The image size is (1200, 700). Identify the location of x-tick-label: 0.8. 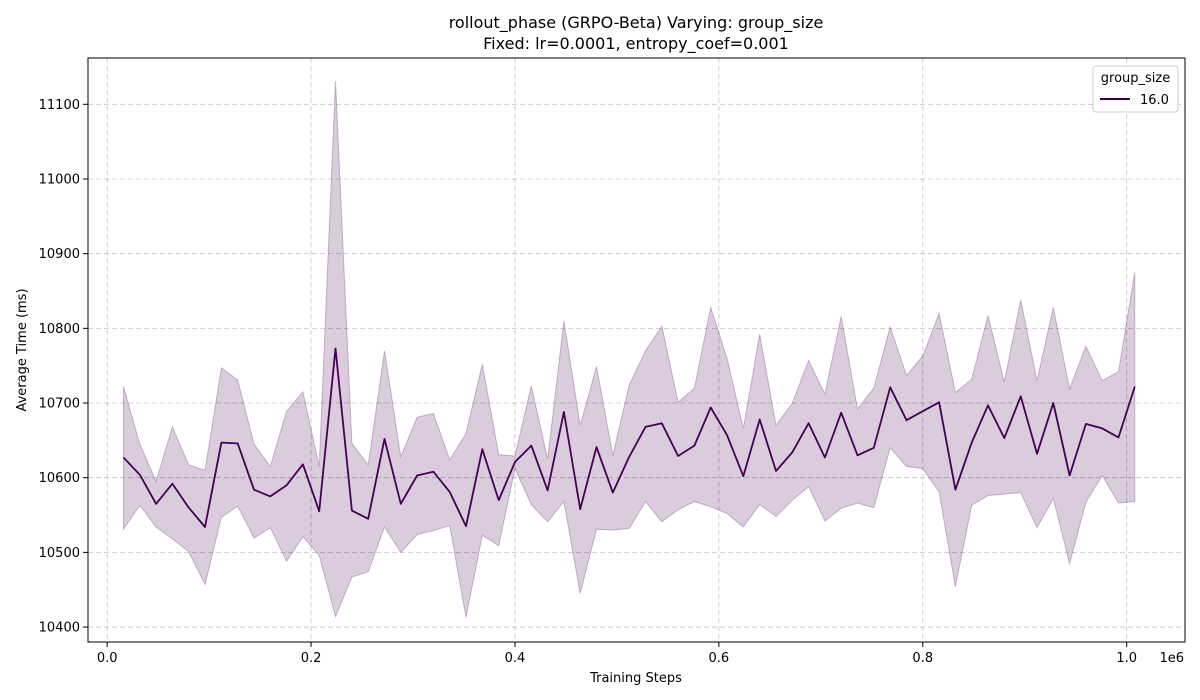
(922, 658).